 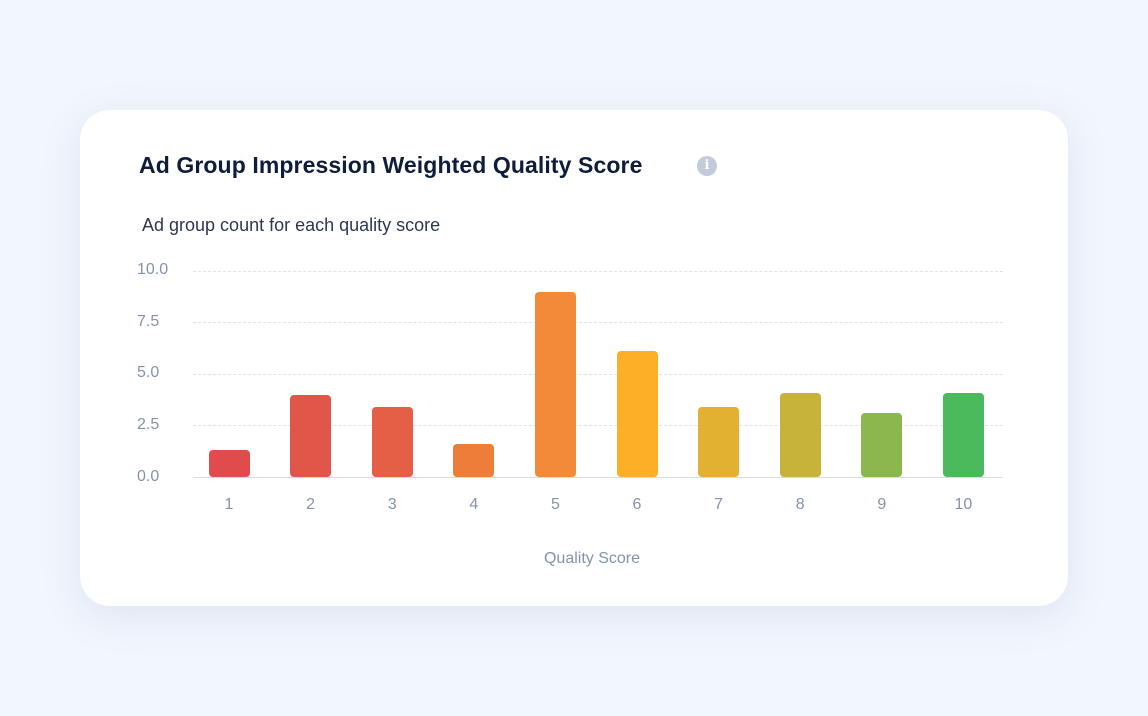 I want to click on x-tick: 7, so click(x=719, y=504).